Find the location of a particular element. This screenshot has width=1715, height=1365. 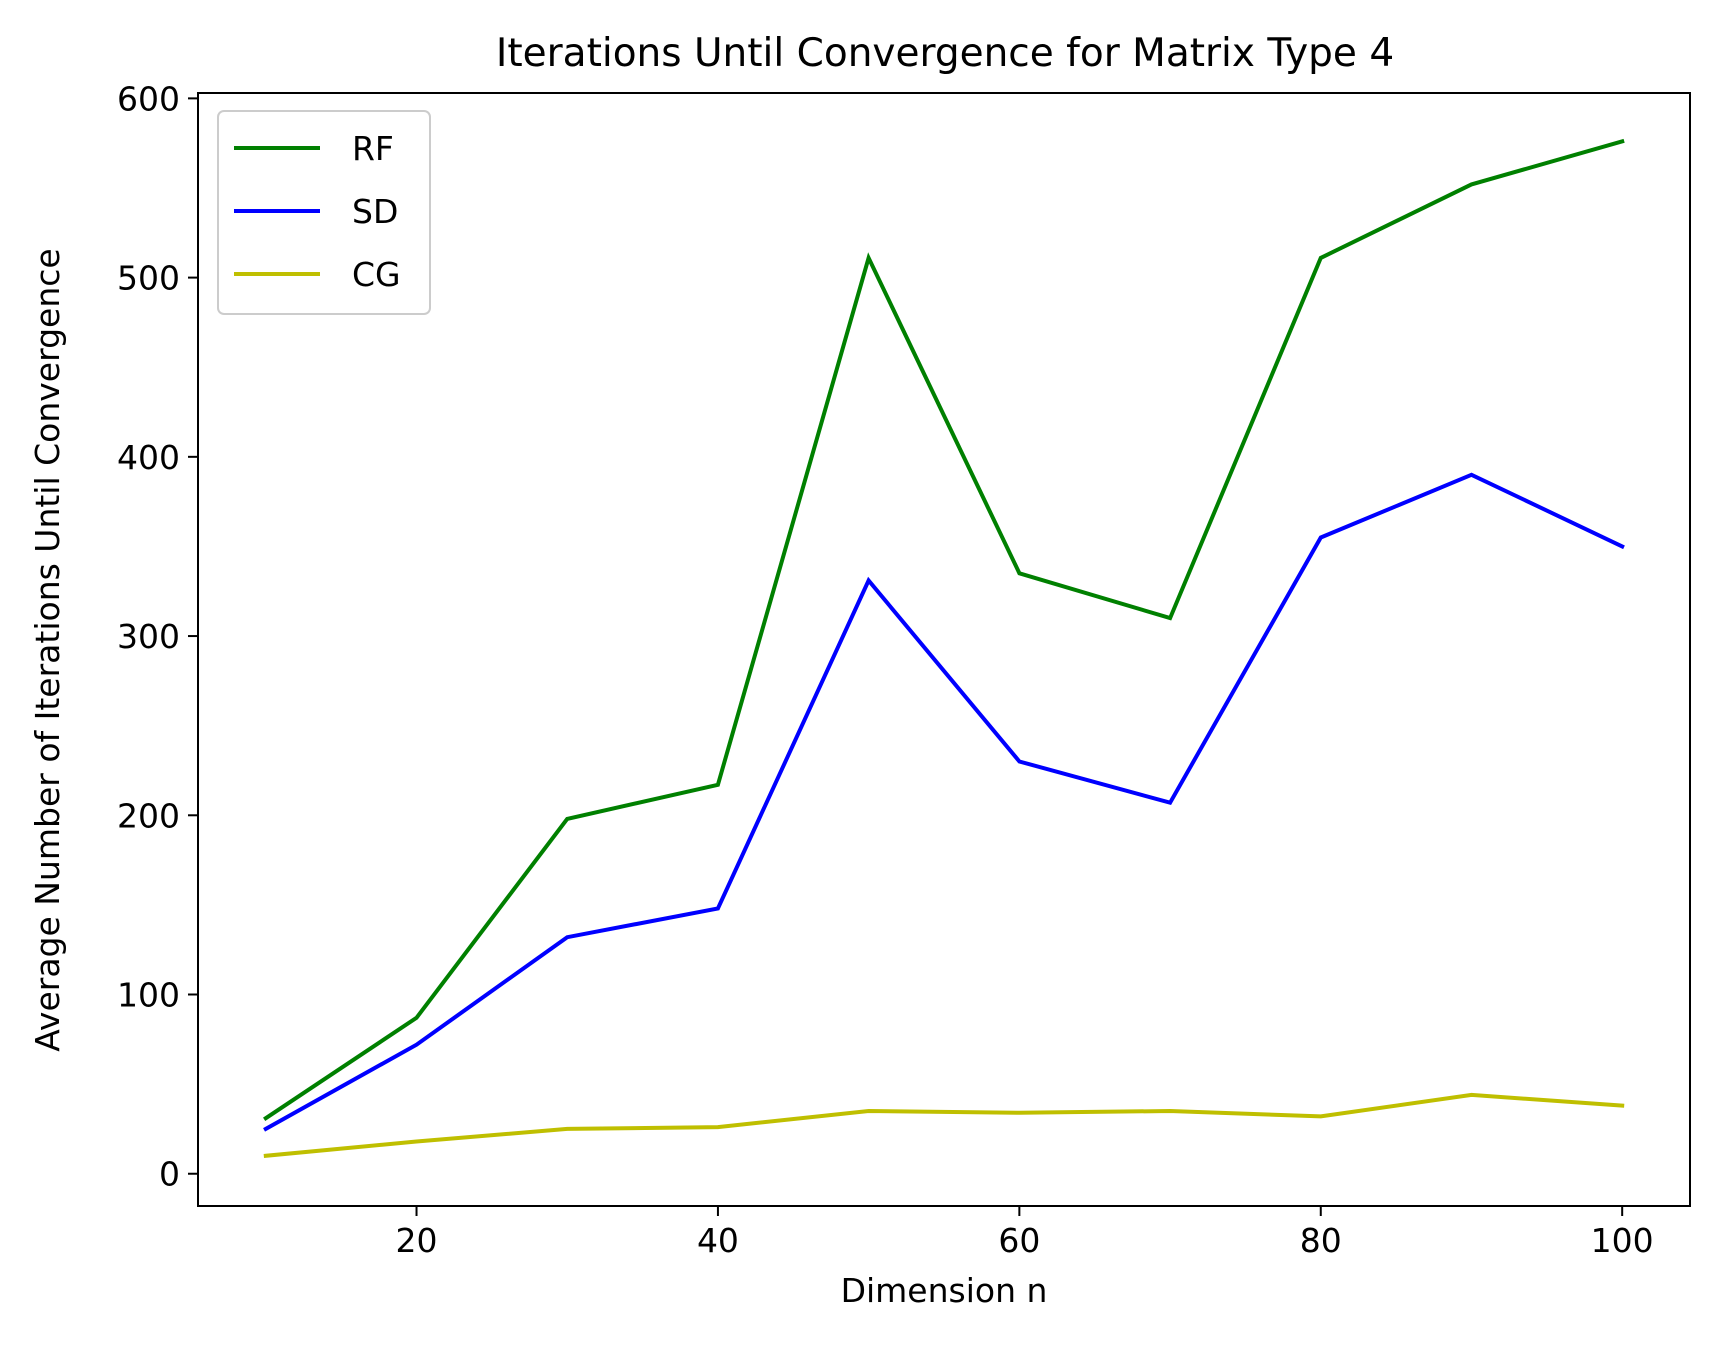

x-tick-label: 40 is located at coordinates (718, 1240).